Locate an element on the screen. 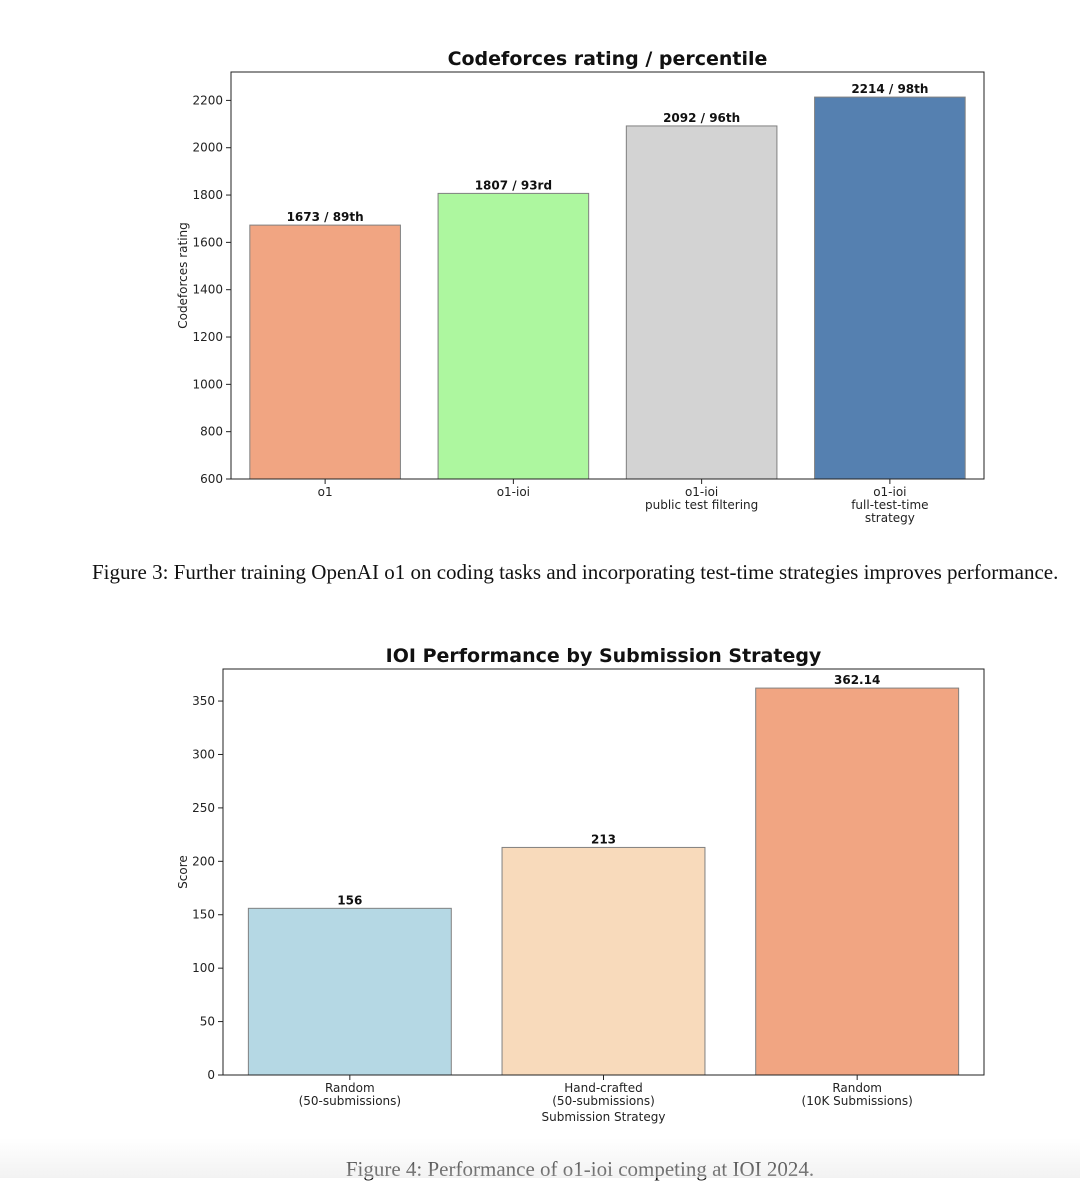 The height and width of the screenshot is (1182, 1080). x-axis-label: Submission Strategy is located at coordinates (604, 1117).